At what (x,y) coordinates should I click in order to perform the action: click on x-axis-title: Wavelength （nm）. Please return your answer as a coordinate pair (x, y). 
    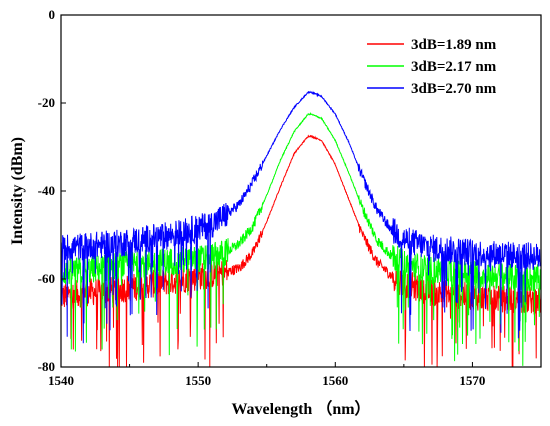
    Looking at the image, I should click on (300, 409).